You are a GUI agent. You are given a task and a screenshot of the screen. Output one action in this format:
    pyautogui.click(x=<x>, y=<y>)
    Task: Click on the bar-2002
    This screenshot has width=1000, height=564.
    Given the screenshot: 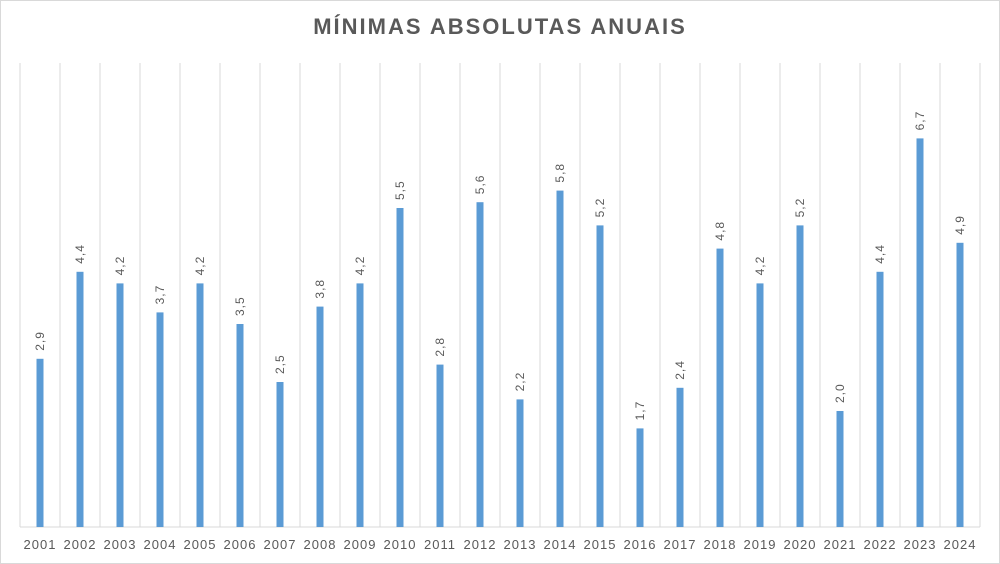 What is the action you would take?
    pyautogui.click(x=80, y=399)
    